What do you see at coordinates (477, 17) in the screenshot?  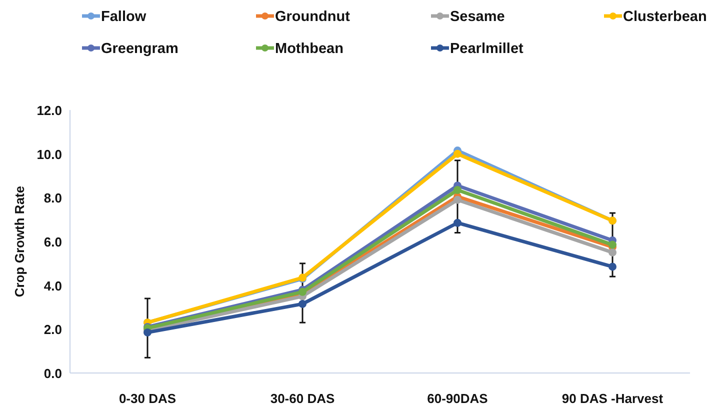 I see `legend-label: Sesame` at bounding box center [477, 17].